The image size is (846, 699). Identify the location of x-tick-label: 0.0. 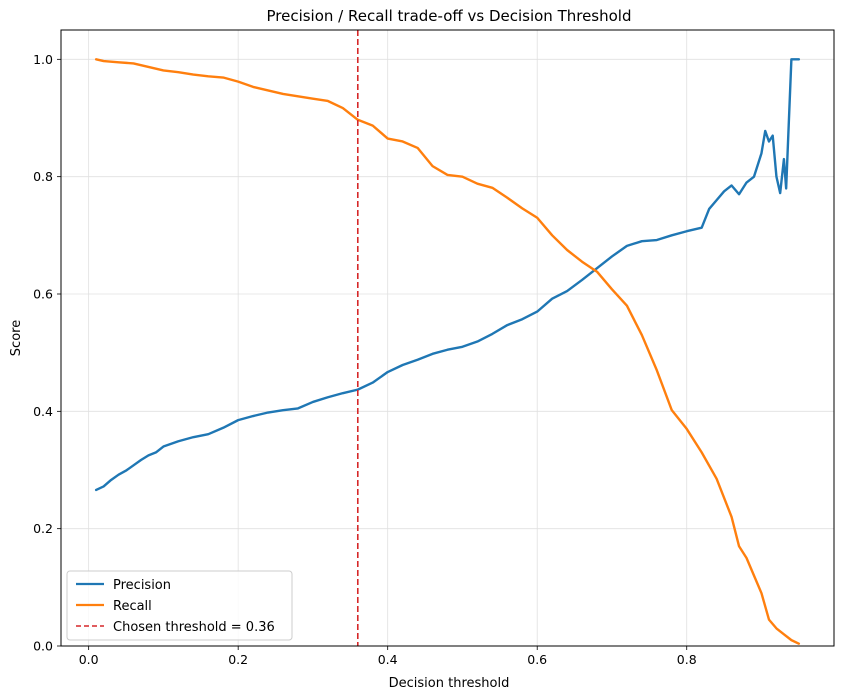
(89, 659).